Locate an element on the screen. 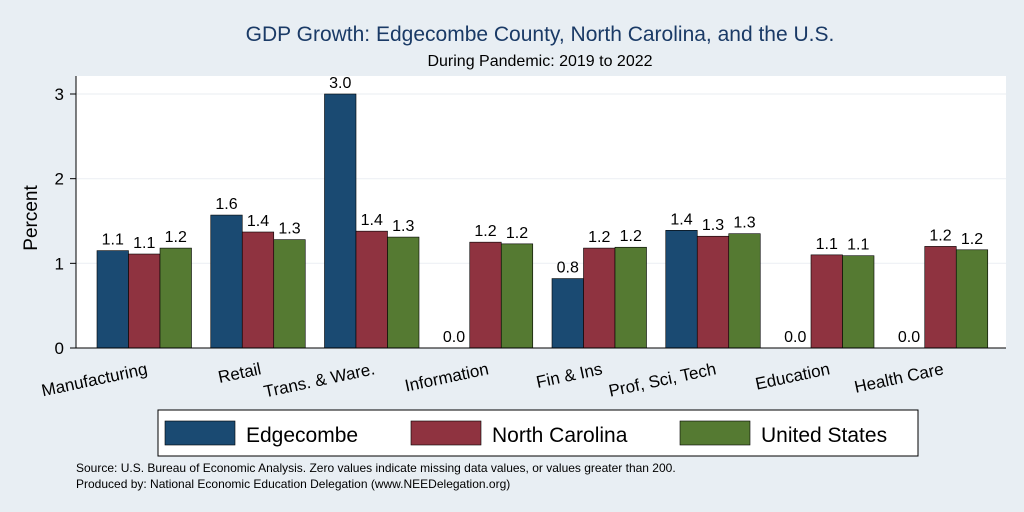 This screenshot has height=512, width=1024. data-label: 3.0 is located at coordinates (340, 83).